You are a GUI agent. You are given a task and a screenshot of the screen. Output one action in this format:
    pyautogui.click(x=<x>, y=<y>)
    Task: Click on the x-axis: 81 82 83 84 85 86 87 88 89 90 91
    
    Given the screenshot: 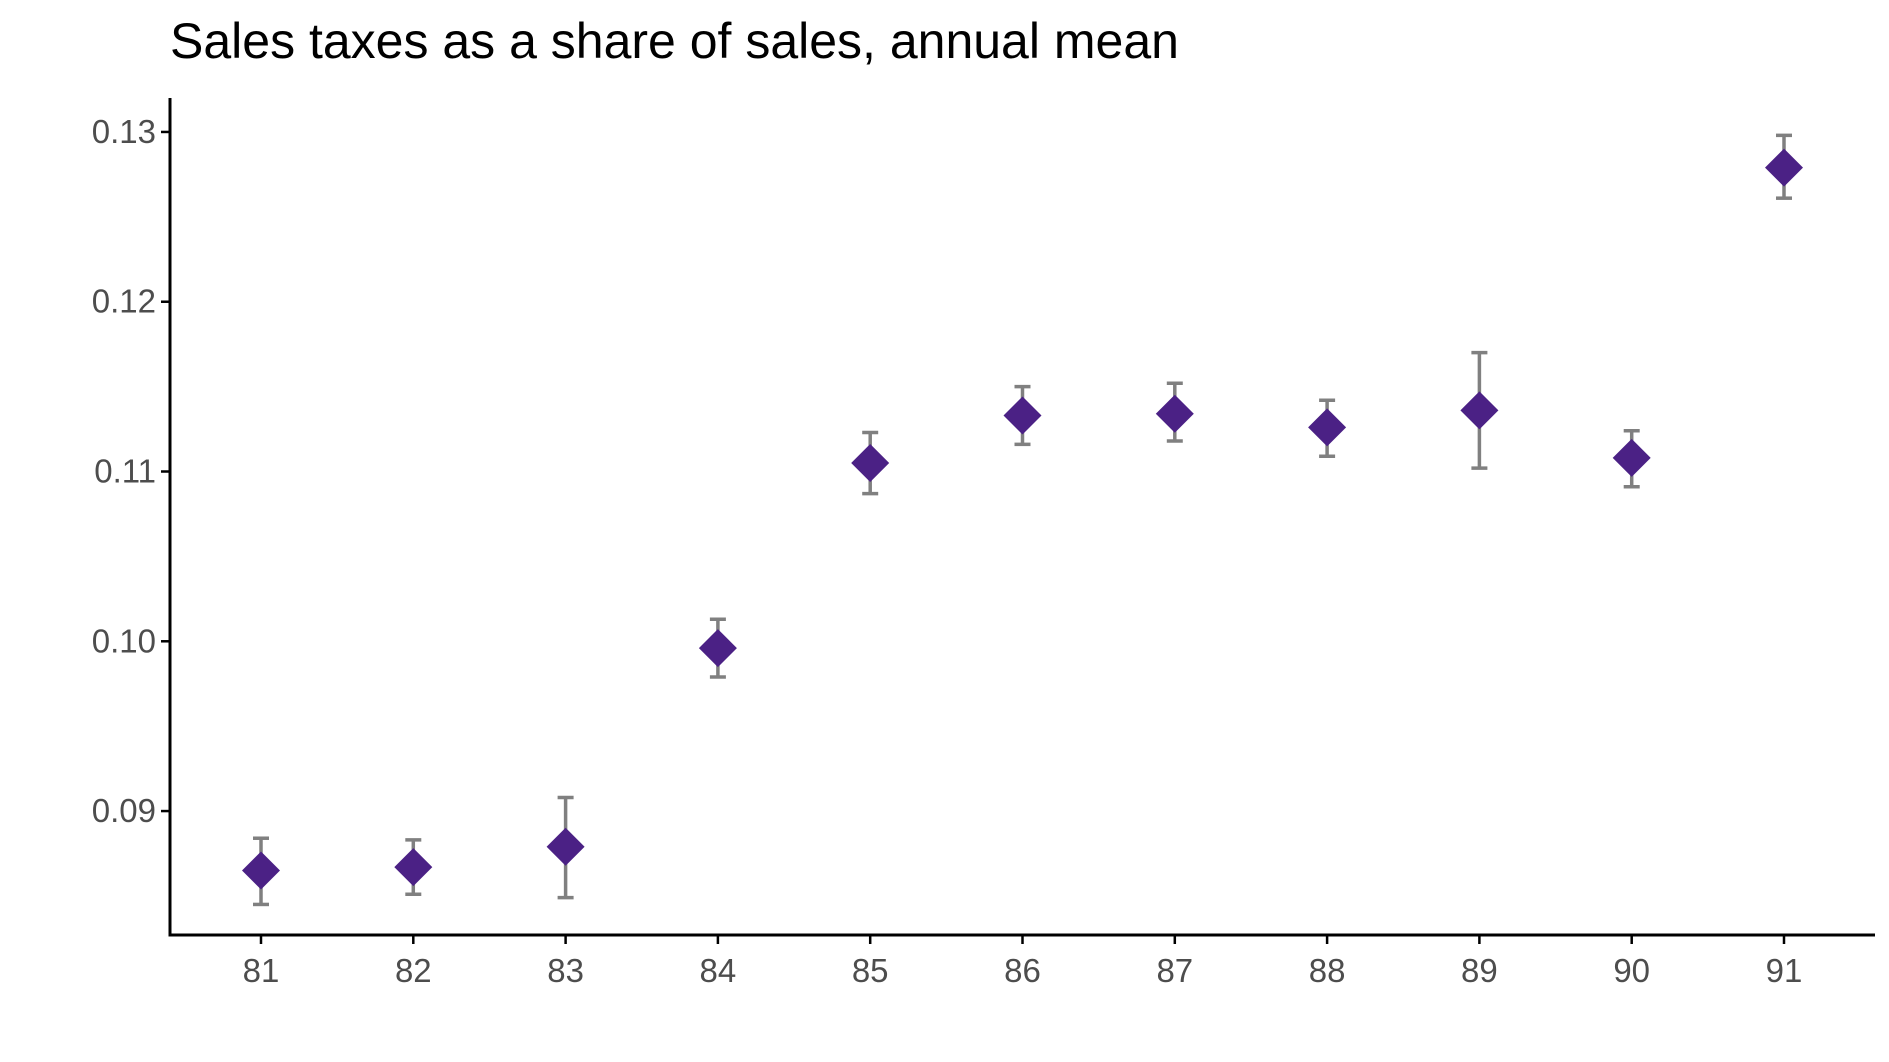 What is the action you would take?
    pyautogui.click(x=1021, y=961)
    